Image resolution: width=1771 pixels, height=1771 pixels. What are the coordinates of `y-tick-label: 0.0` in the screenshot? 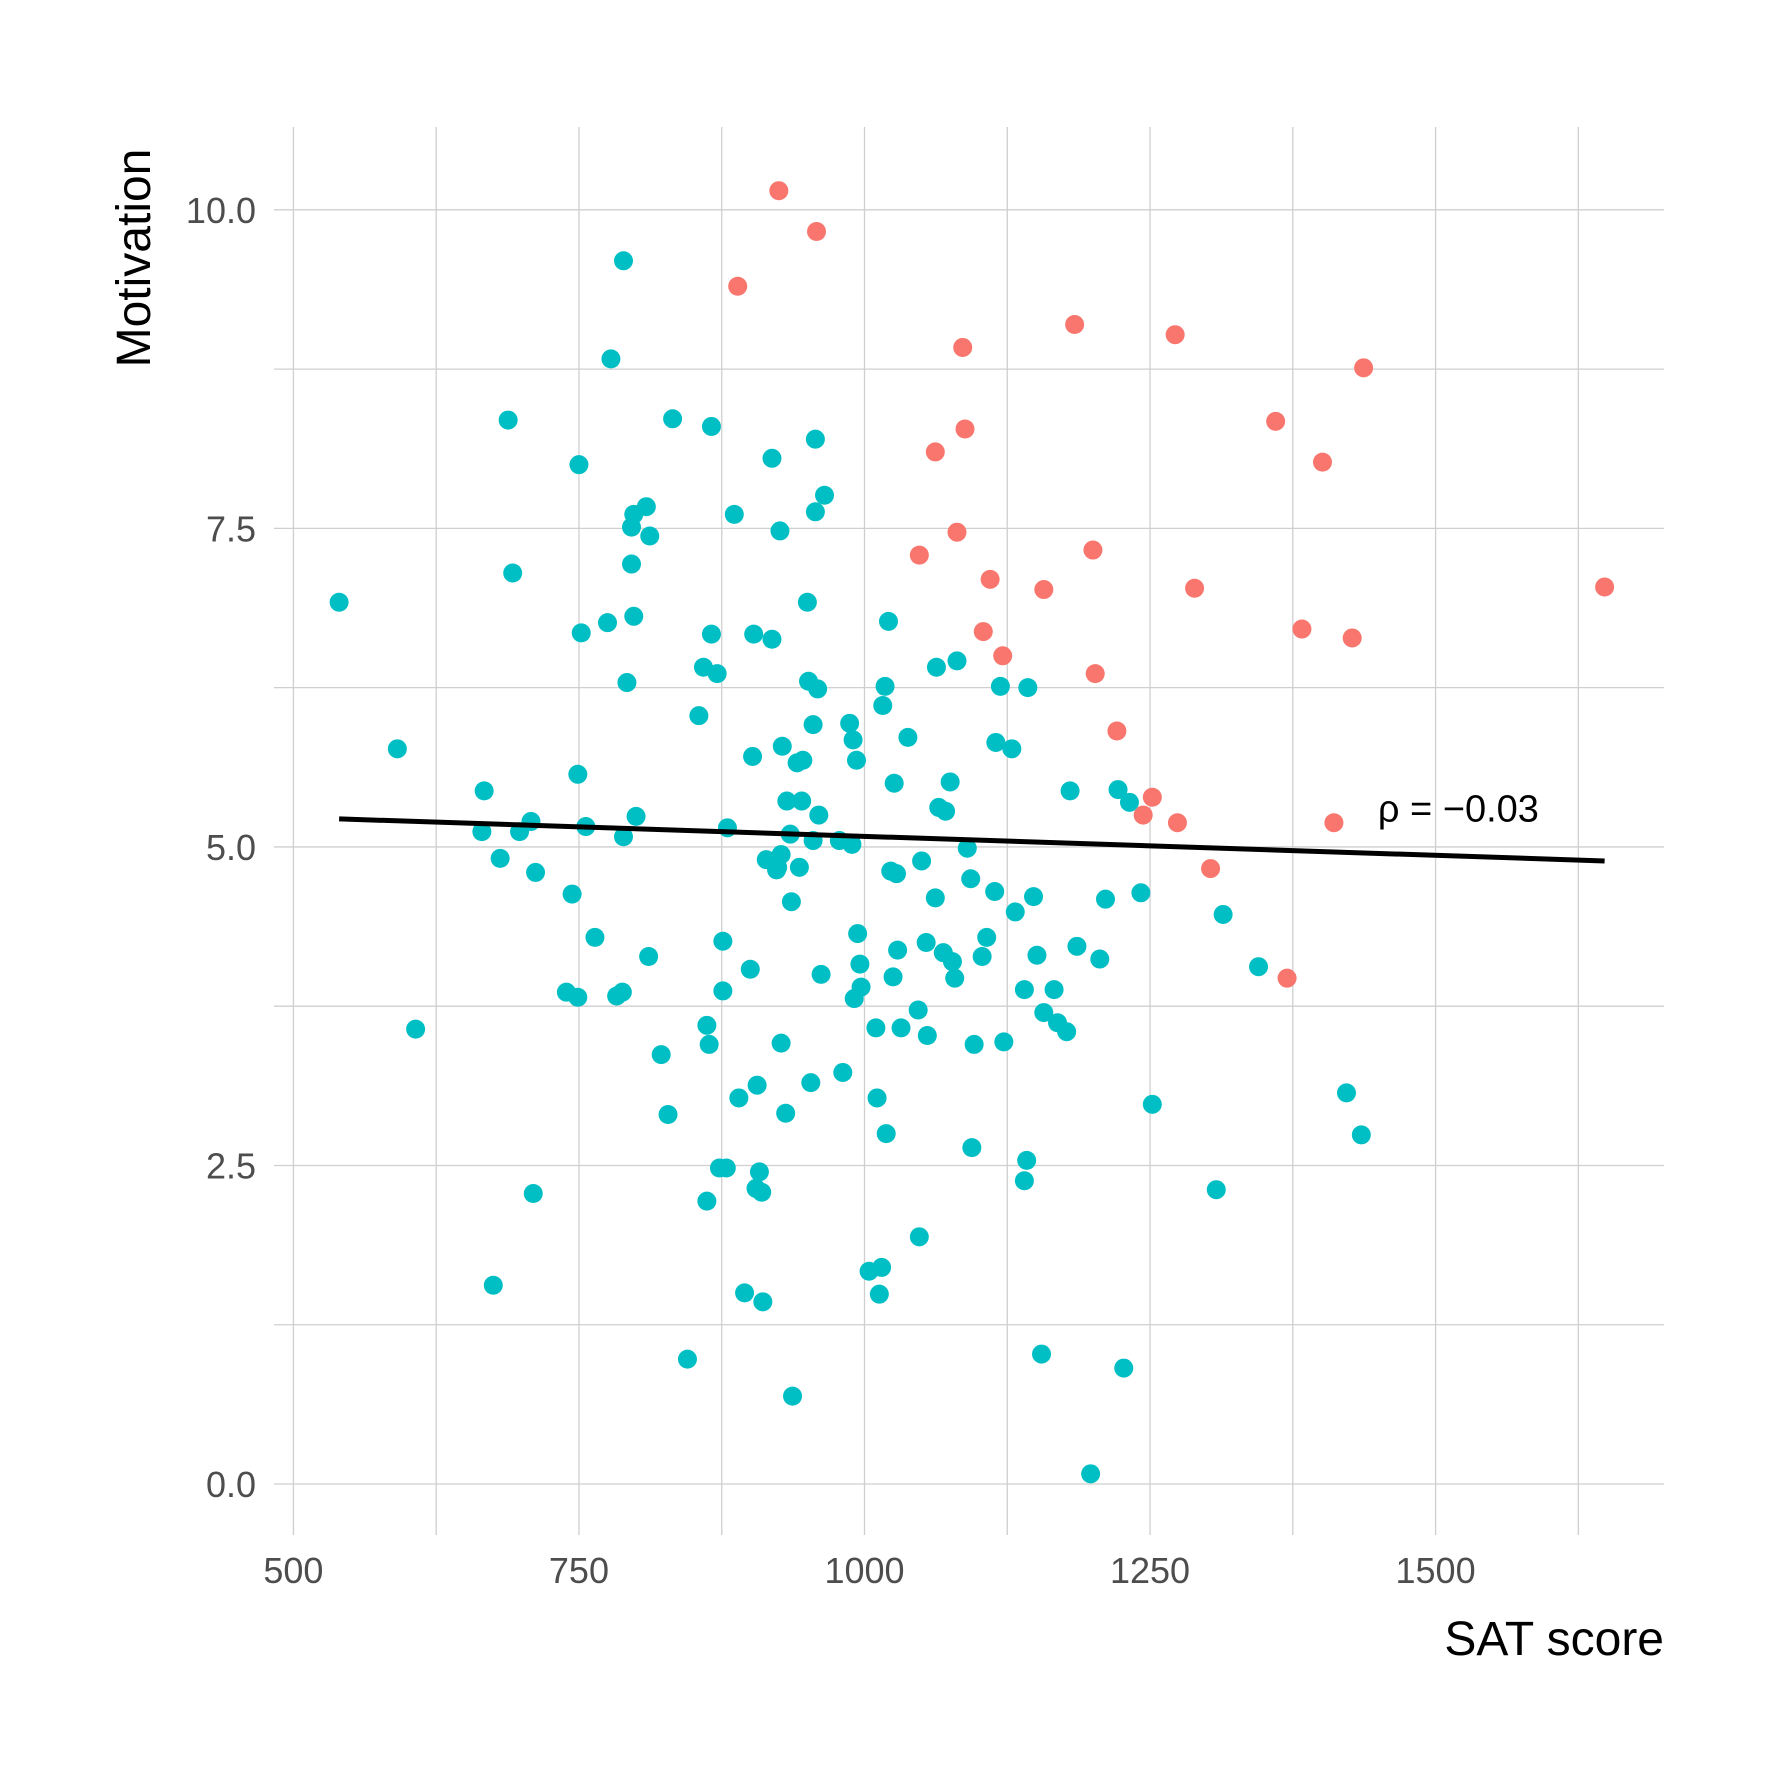 It's located at (231, 1484).